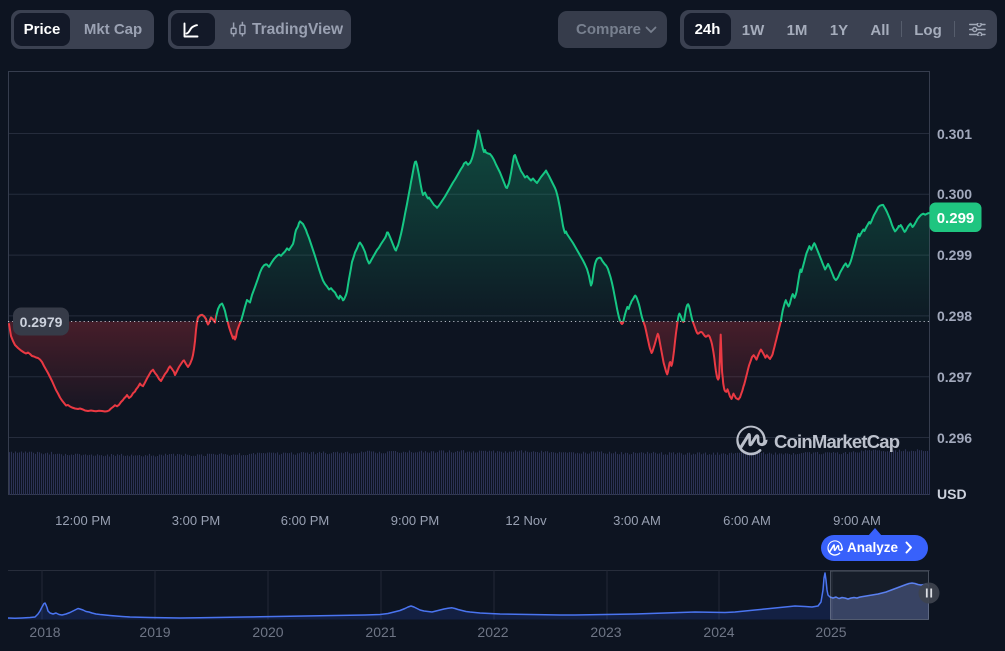  I want to click on svg-text: 0.2979, so click(41, 322).